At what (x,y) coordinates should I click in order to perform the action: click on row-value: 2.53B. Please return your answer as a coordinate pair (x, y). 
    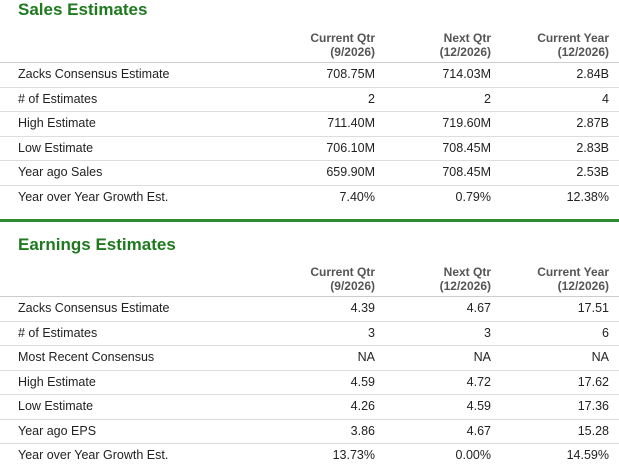
    Looking at the image, I should click on (560, 172).